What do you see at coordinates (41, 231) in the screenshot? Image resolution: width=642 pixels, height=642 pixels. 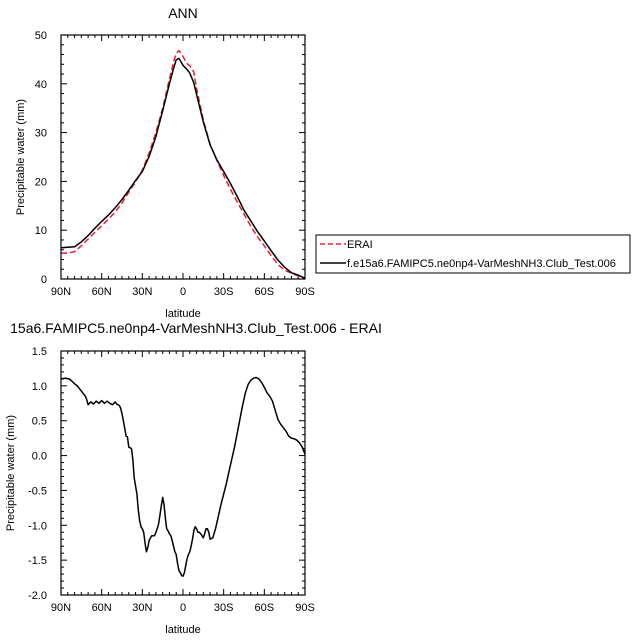 I see `y-tick-label: 10` at bounding box center [41, 231].